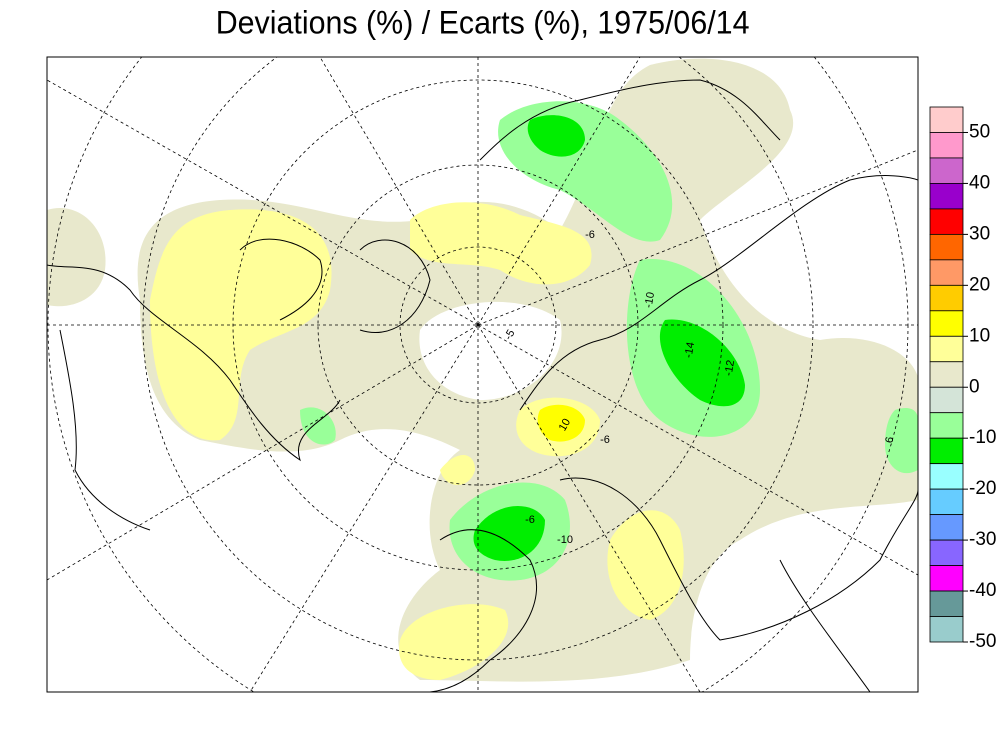  What do you see at coordinates (982, 488) in the screenshot?
I see `colorbar-tick-label: -20` at bounding box center [982, 488].